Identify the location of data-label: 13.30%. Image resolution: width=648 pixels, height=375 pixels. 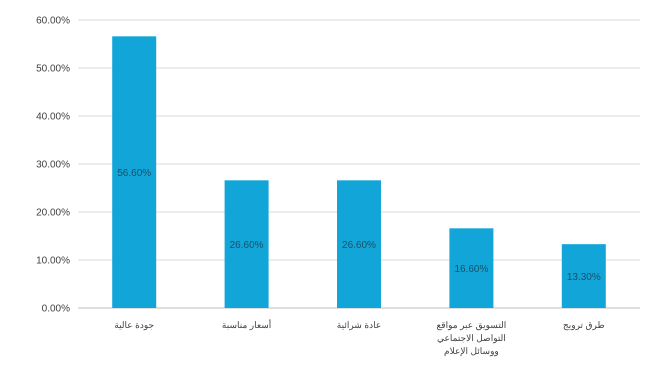
(584, 277).